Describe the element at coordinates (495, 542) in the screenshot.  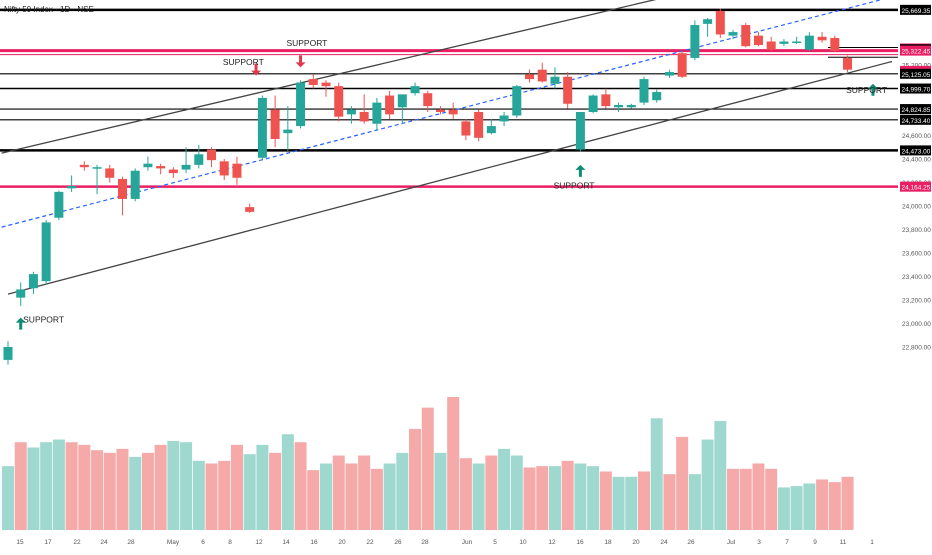
I see `x-axis-label: 5` at that location.